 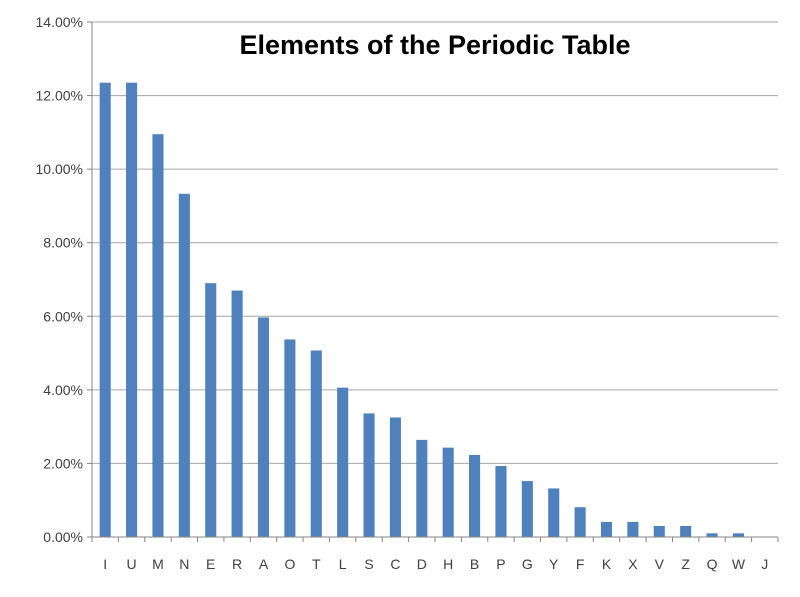 What do you see at coordinates (290, 438) in the screenshot?
I see `bar-o` at bounding box center [290, 438].